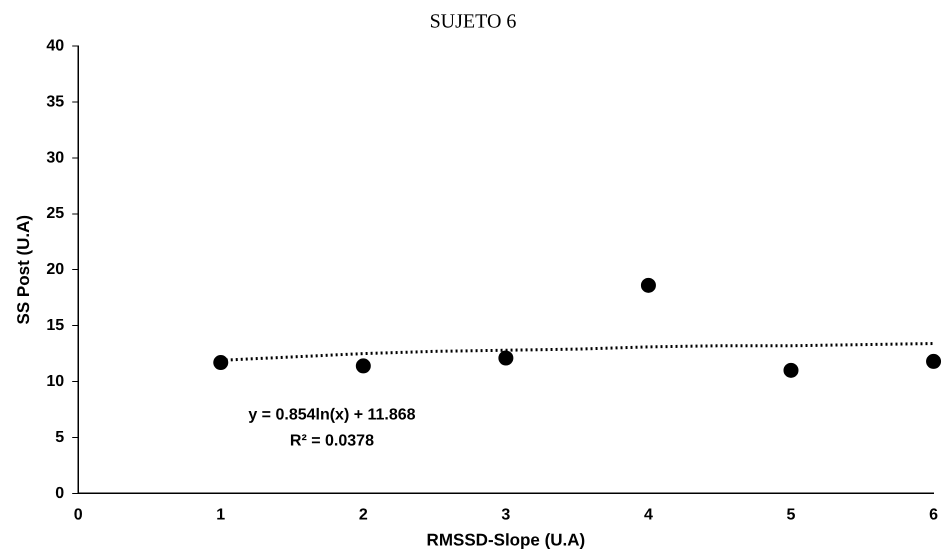  Describe the element at coordinates (55, 213) in the screenshot. I see `y-tick-label: 25` at that location.